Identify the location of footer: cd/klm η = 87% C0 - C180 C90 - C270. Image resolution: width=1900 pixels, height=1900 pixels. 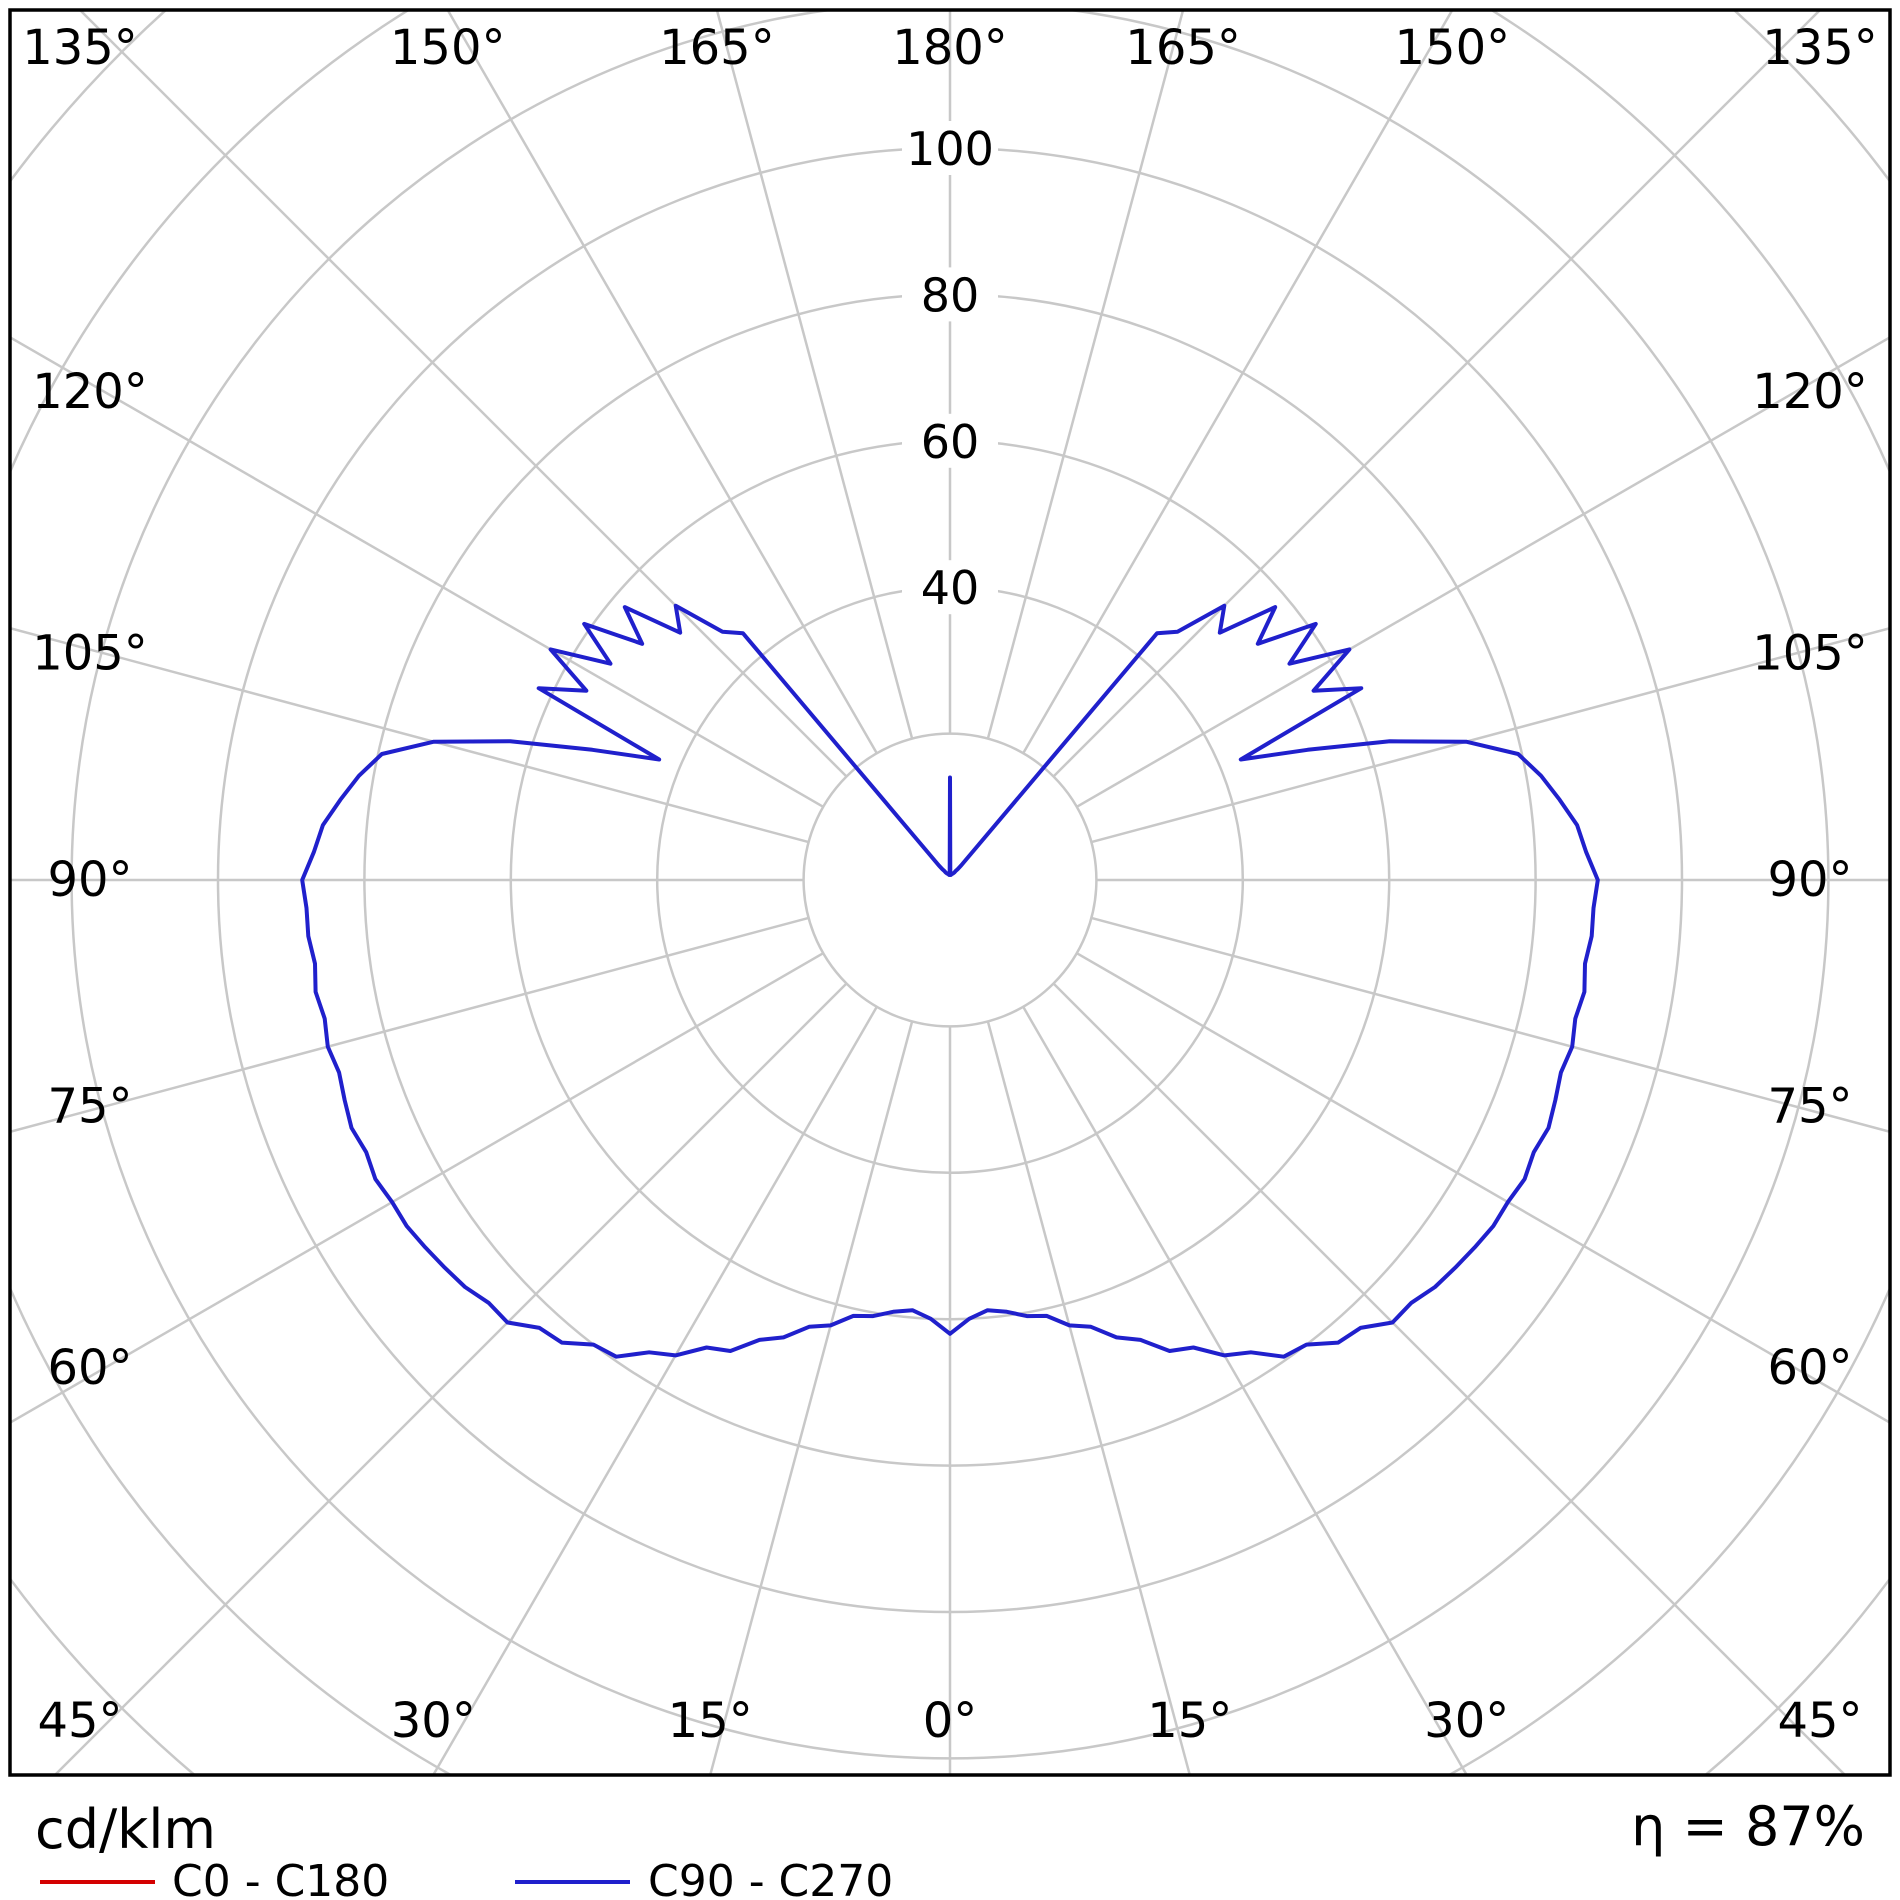
(950, 1847).